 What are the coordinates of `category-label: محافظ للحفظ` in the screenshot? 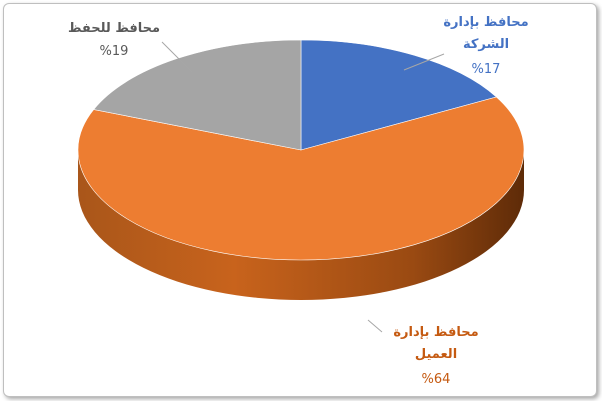 It's located at (114, 28).